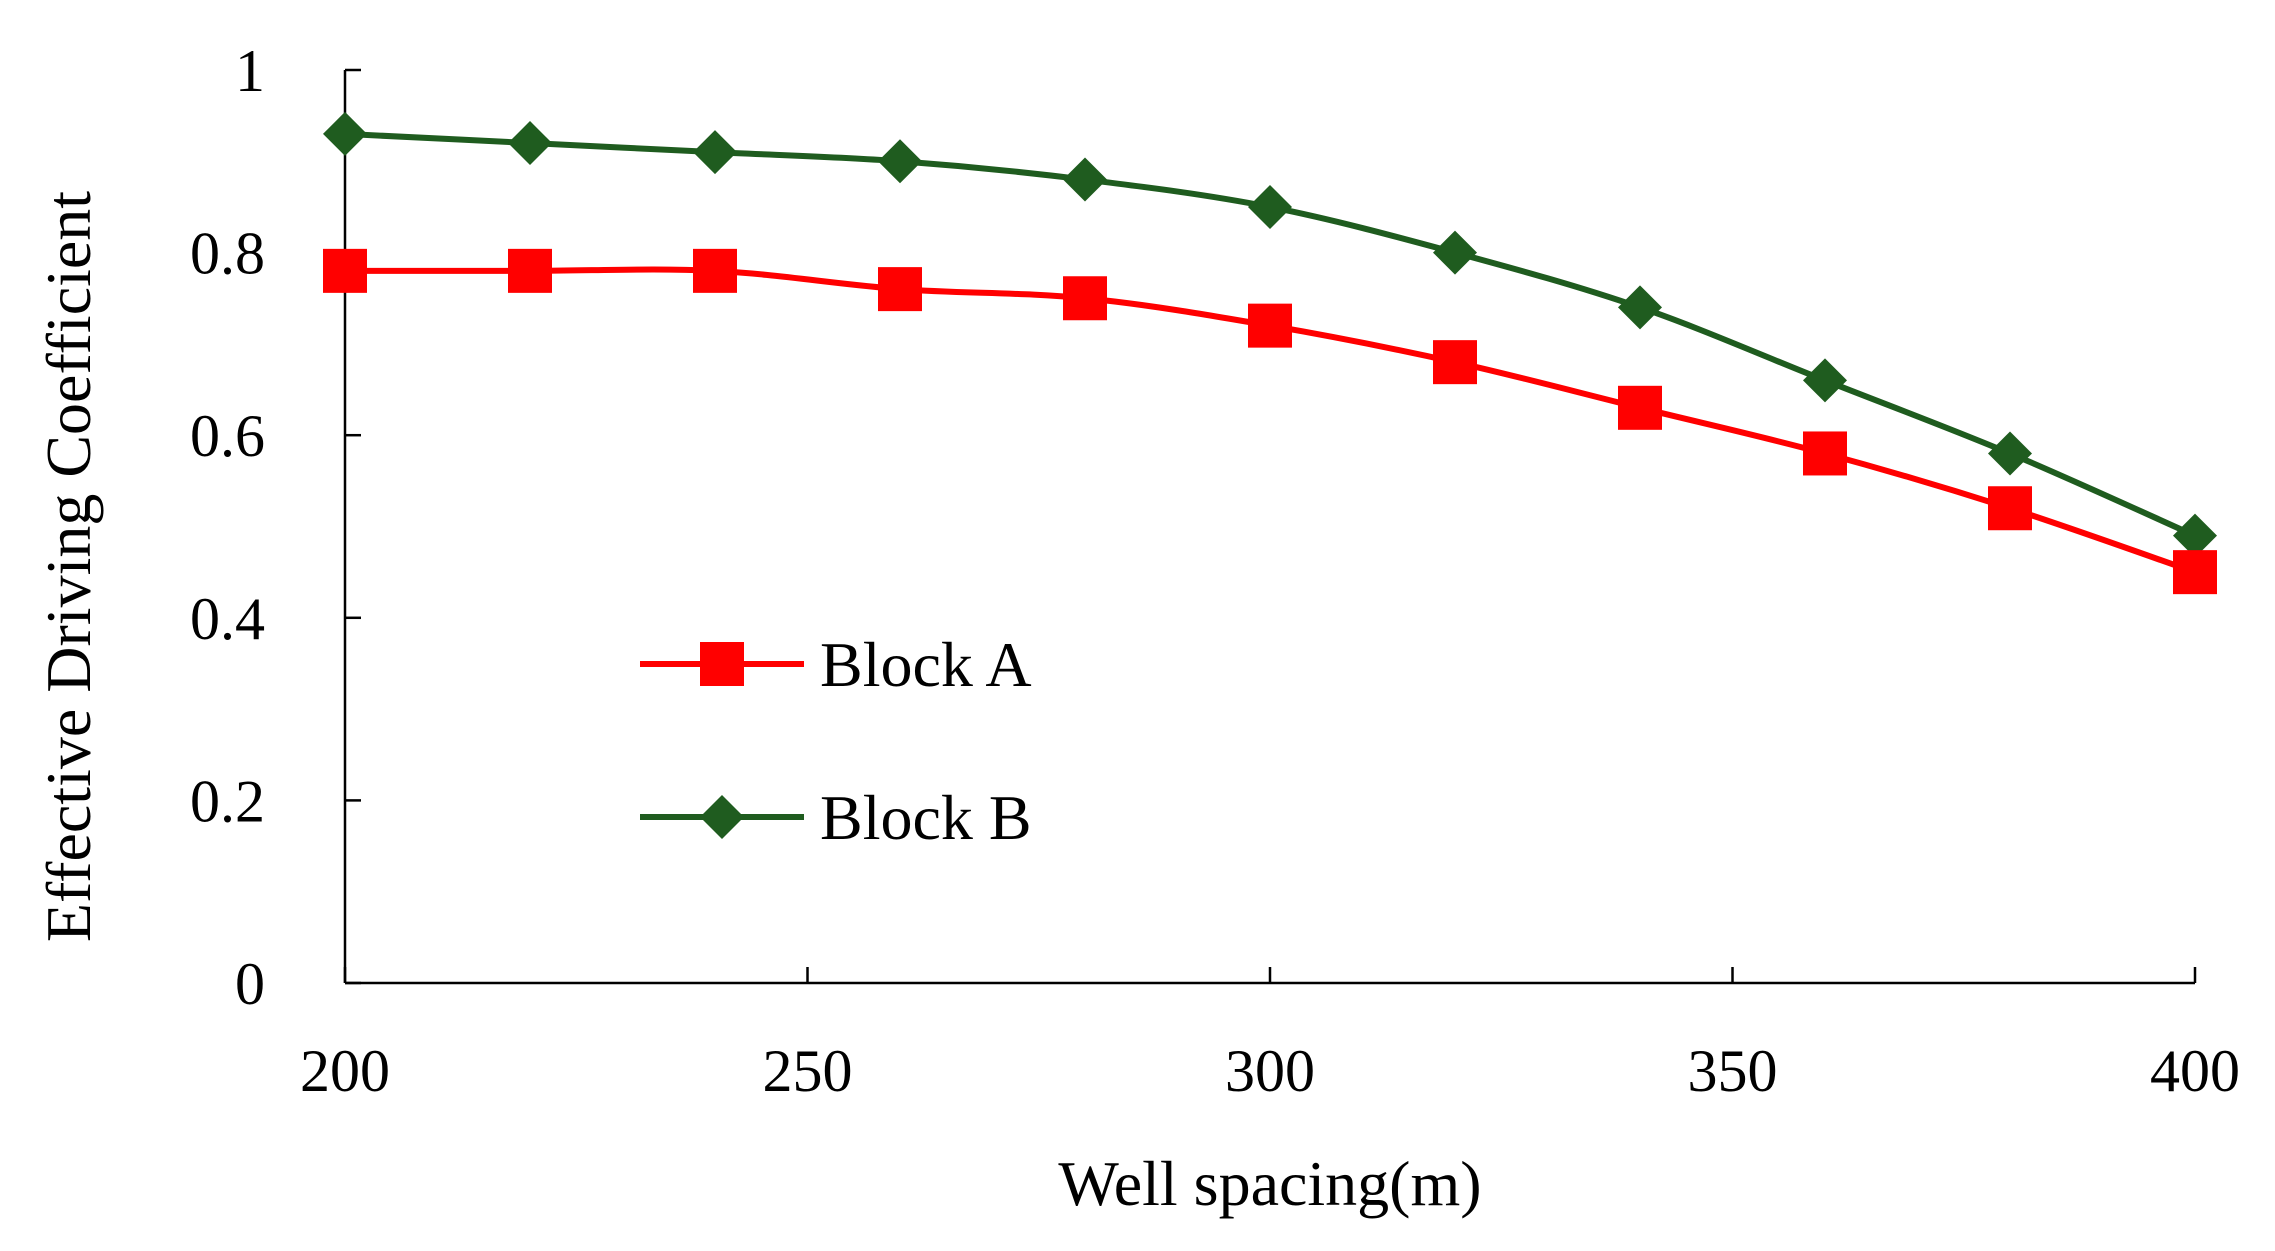 The height and width of the screenshot is (1251, 2275). Describe the element at coordinates (1270, 1071) in the screenshot. I see `x-tick-label: 300` at that location.